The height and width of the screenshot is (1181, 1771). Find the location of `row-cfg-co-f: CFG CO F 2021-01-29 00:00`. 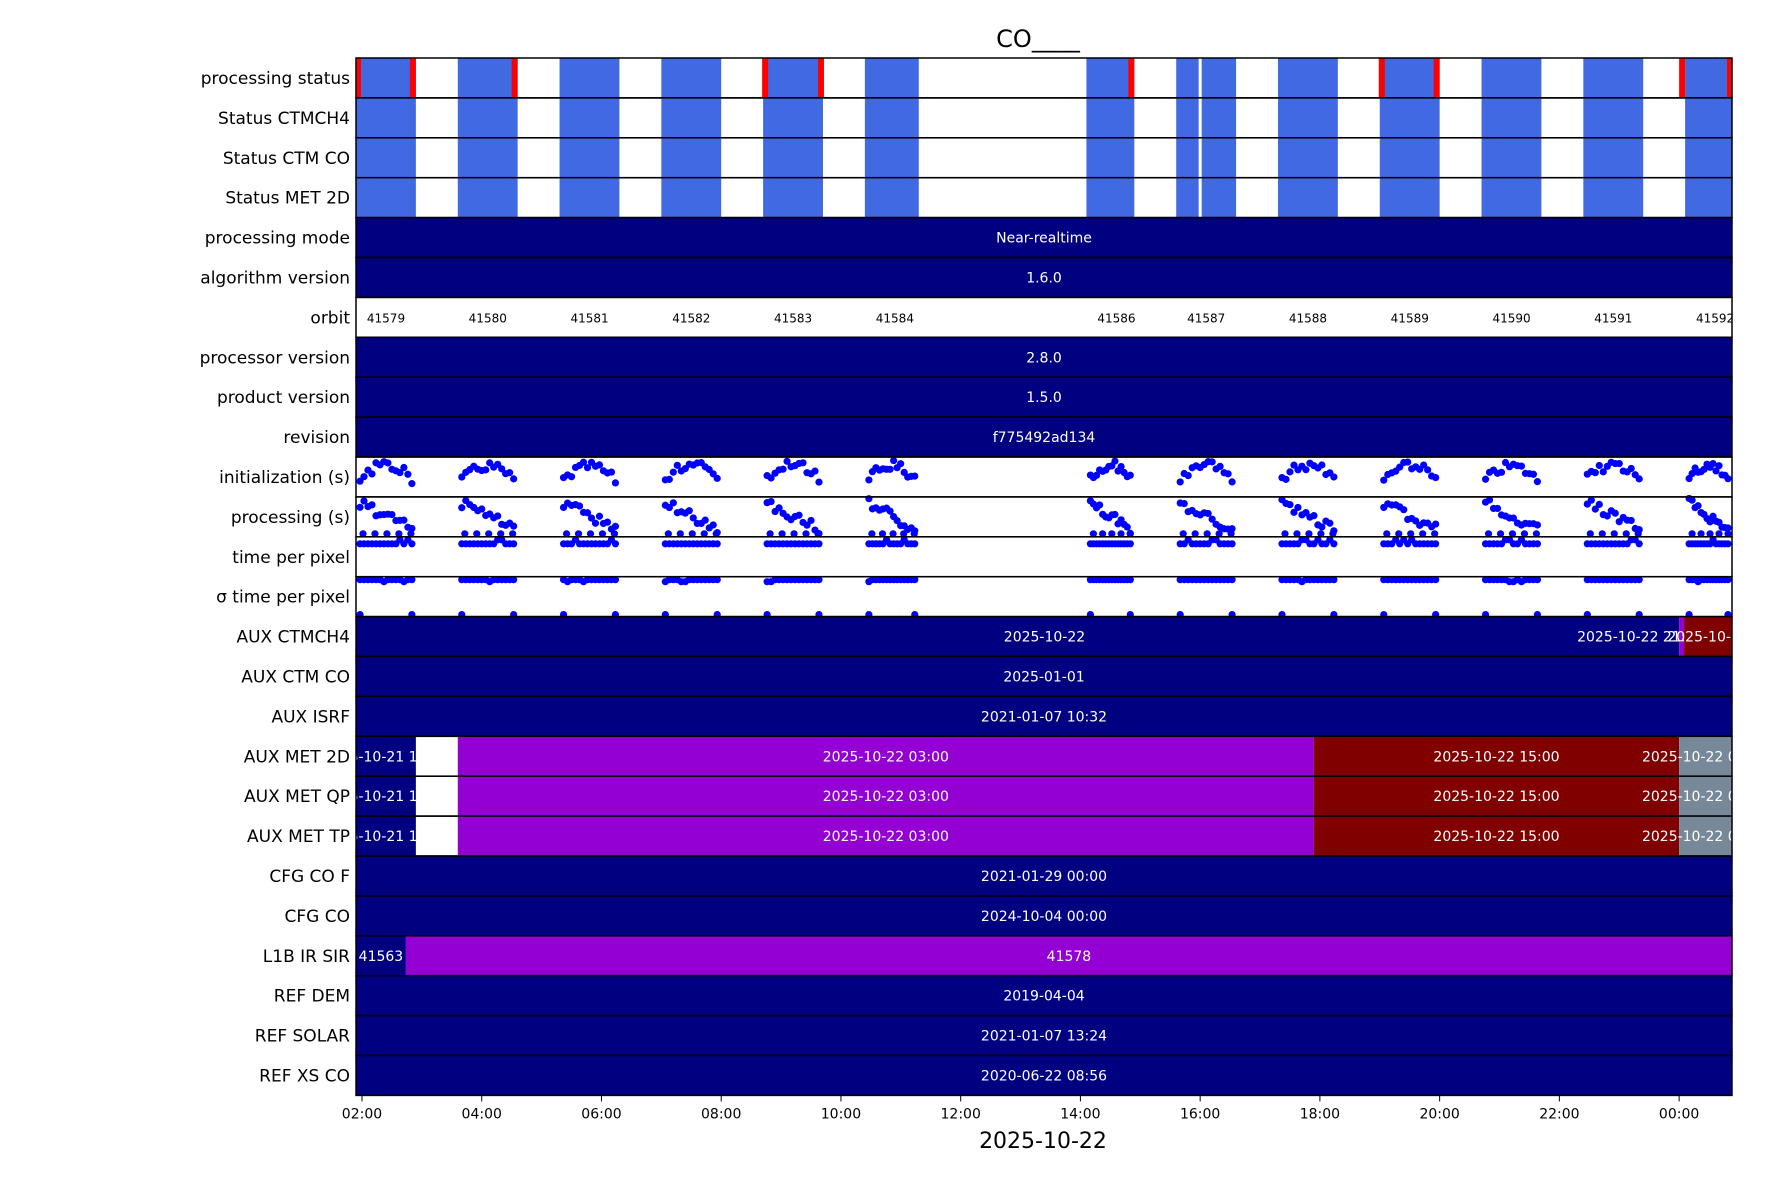

row-cfg-co-f: CFG CO F 2021-01-29 00:00 is located at coordinates (1001, 876).